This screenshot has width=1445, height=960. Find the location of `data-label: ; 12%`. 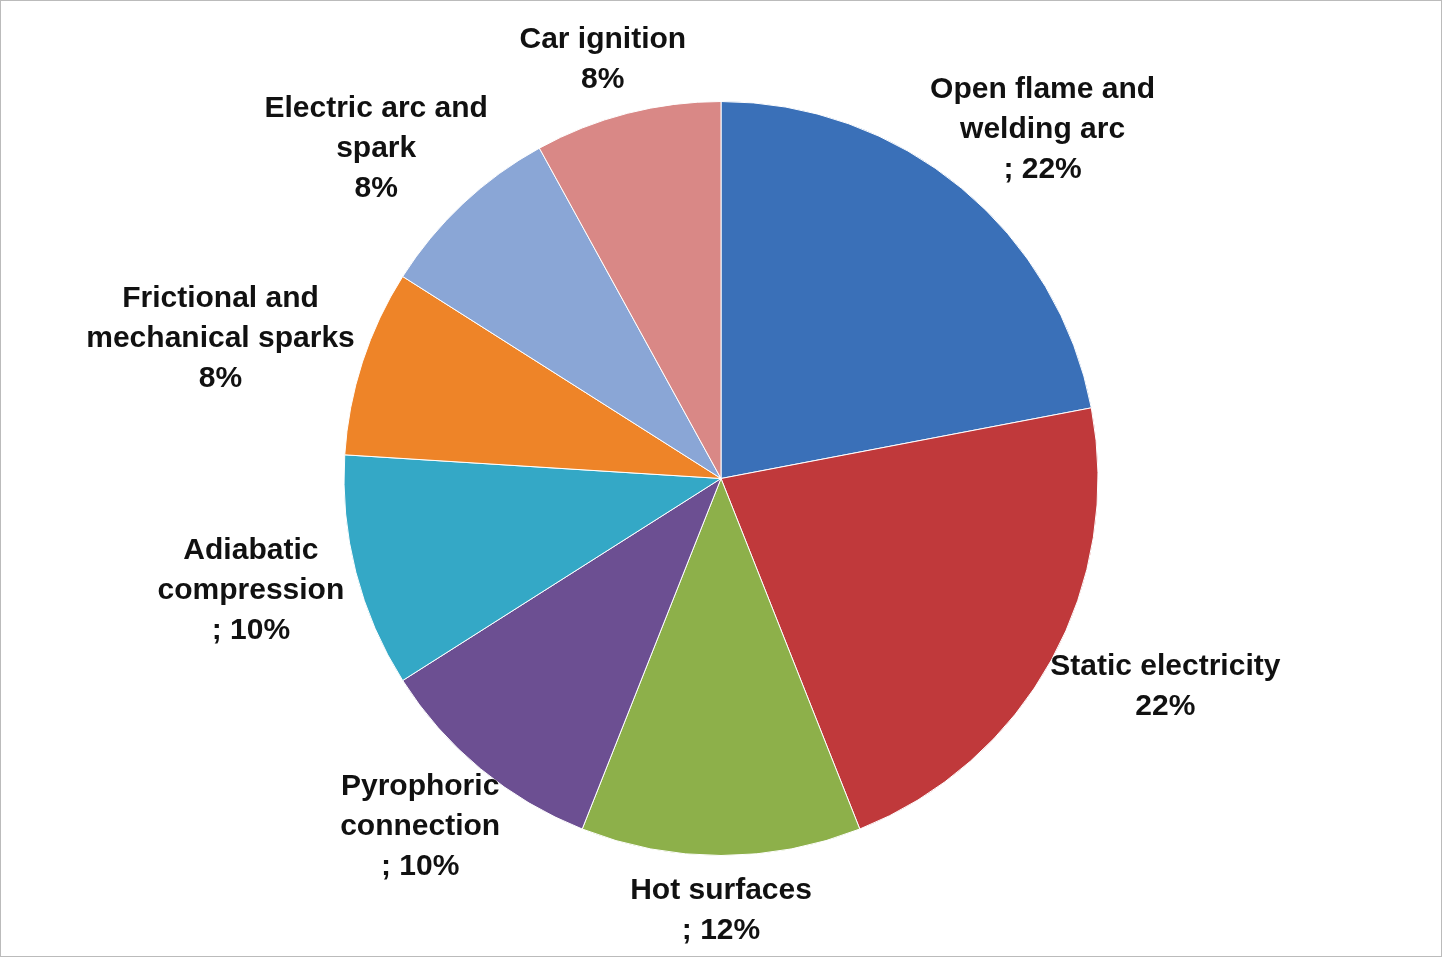

data-label: ; 12% is located at coordinates (721, 928).